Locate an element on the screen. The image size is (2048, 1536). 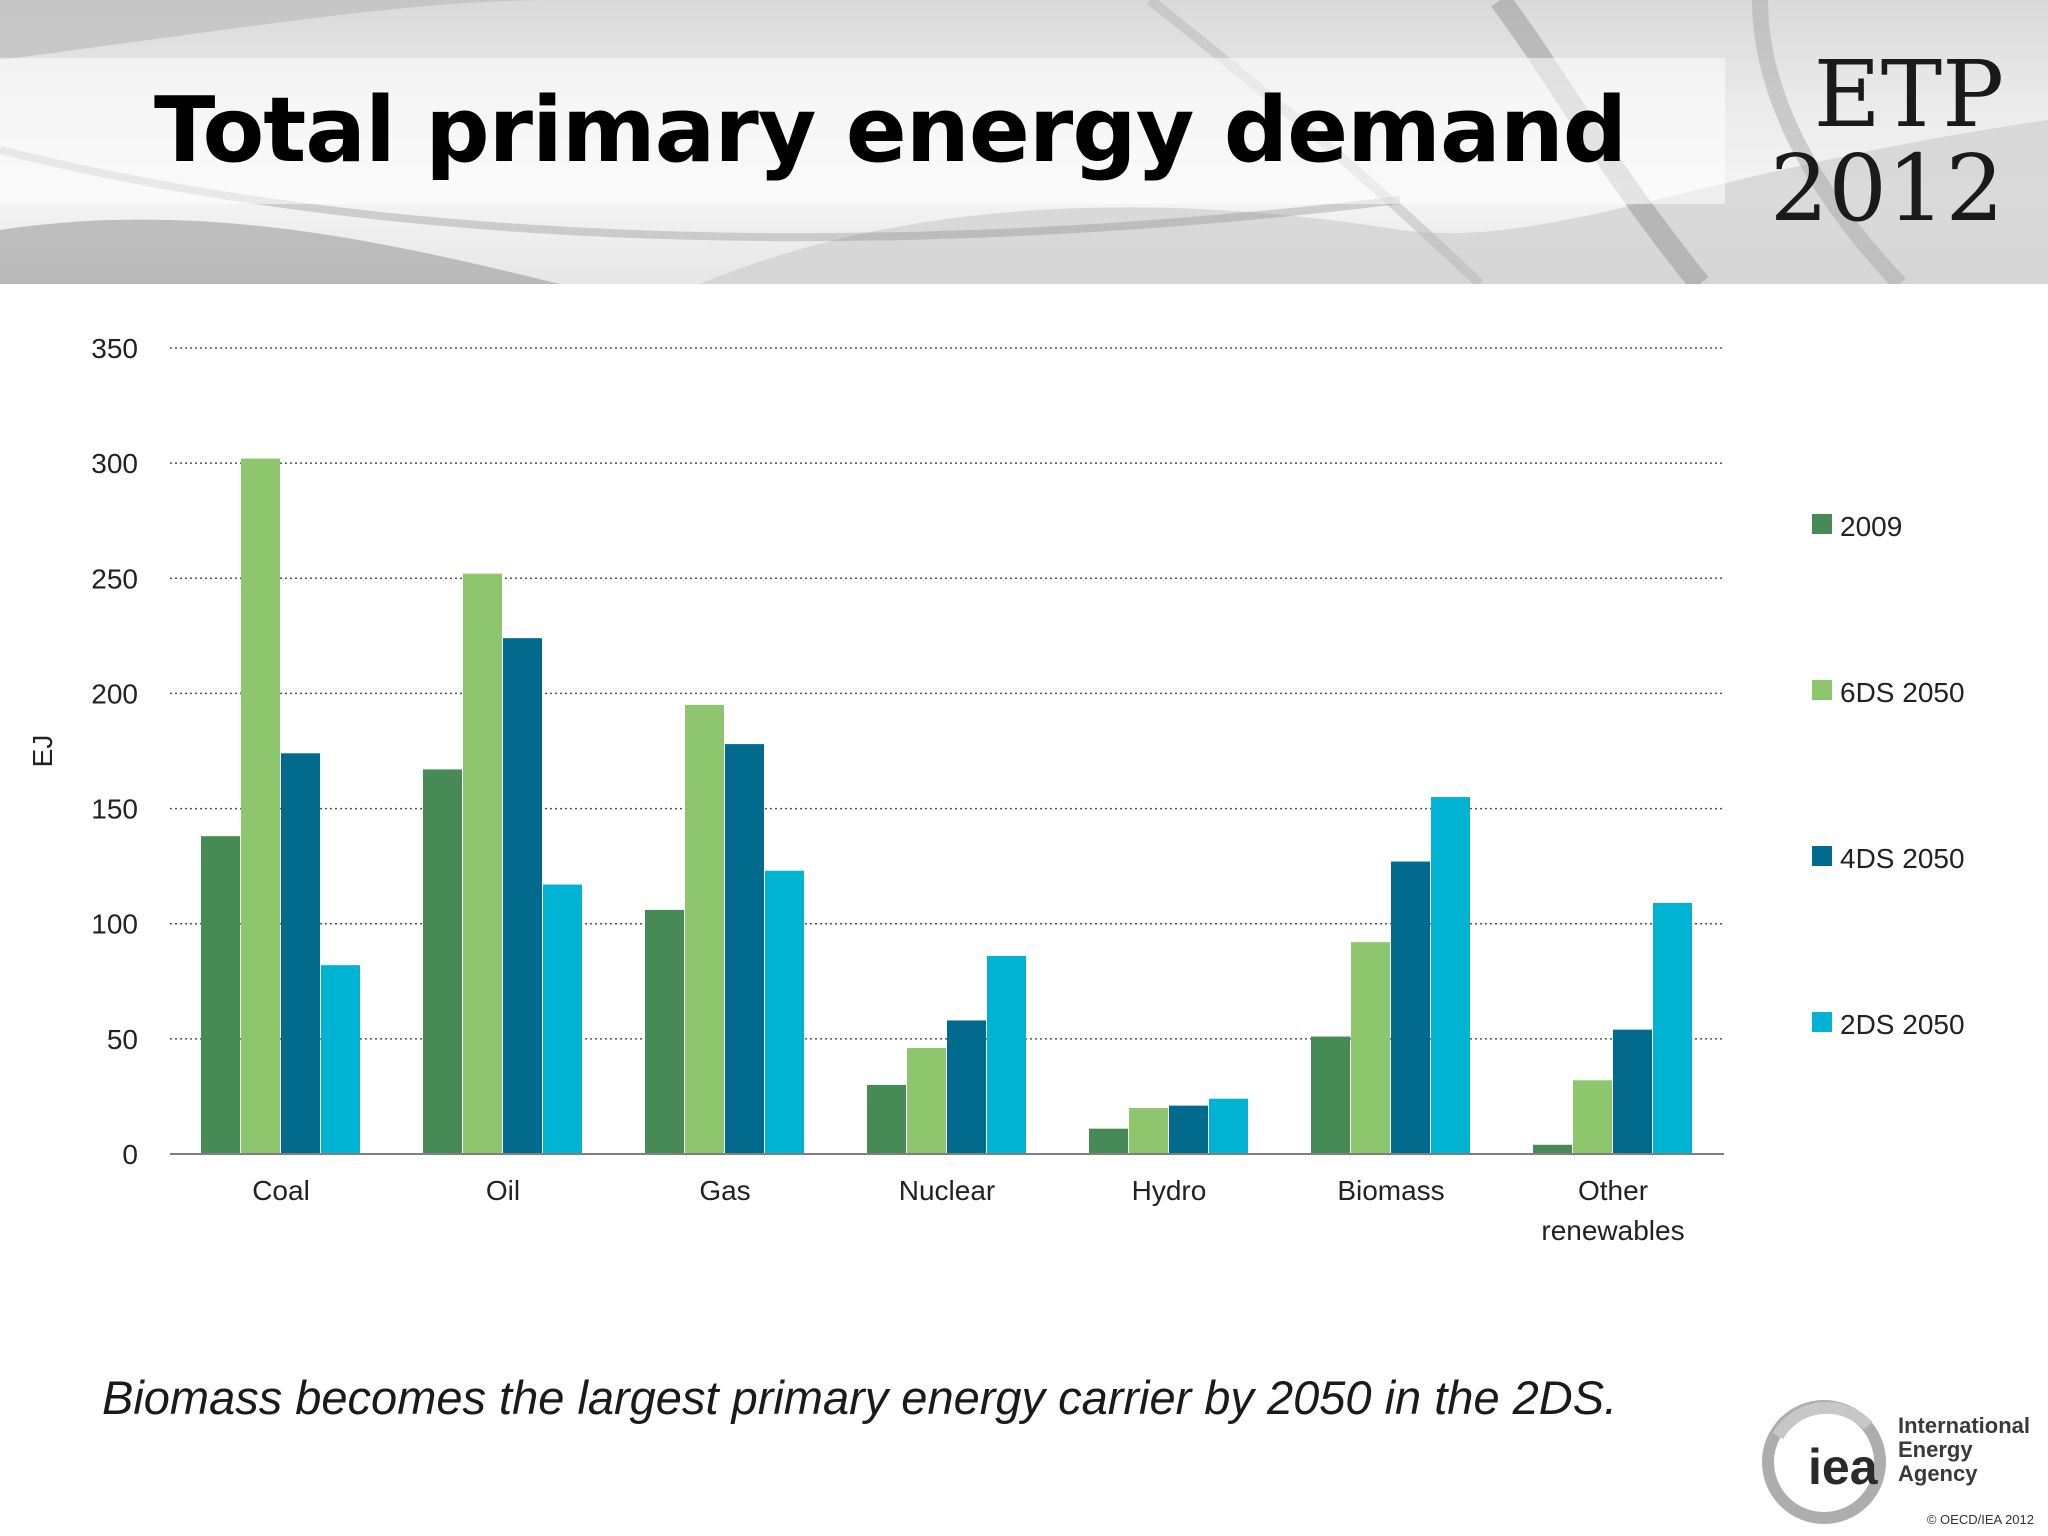
bar-oil-6ds-2050 is located at coordinates (482, 863).